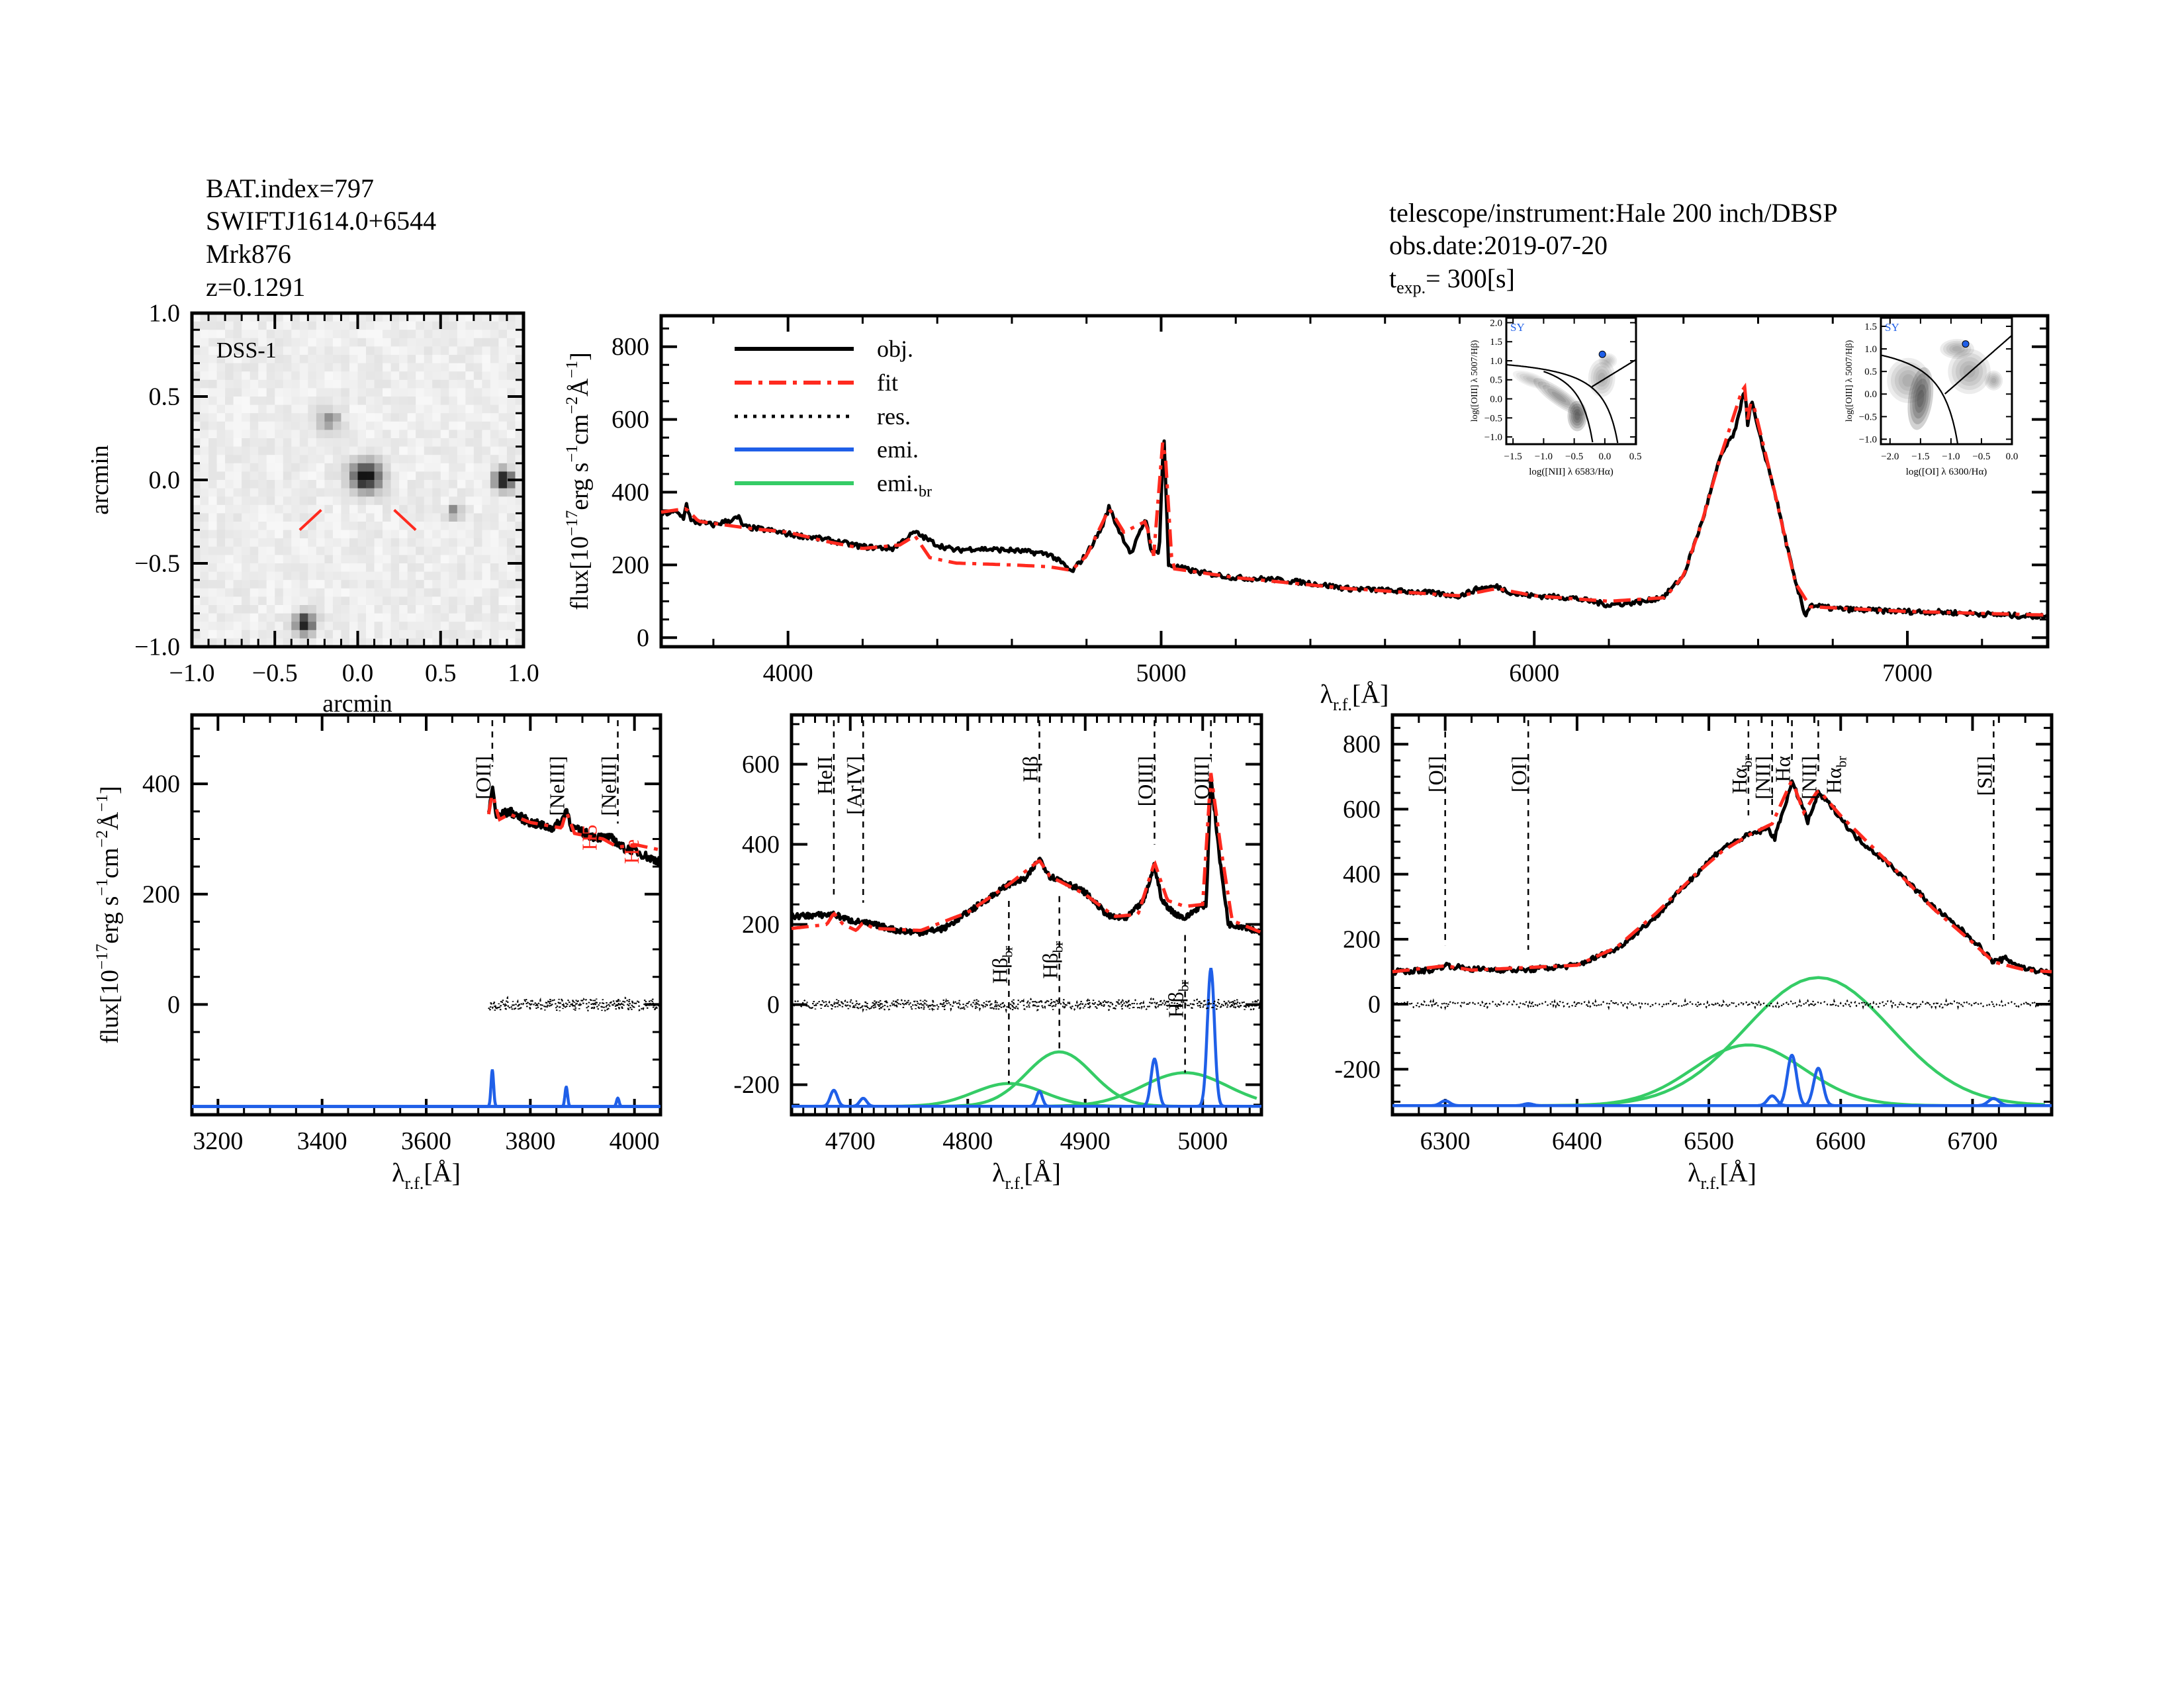 Image resolution: width=2184 pixels, height=1688 pixels. Describe the element at coordinates (426, 1102) in the screenshot. I see `narrow-emission-component` at that location.